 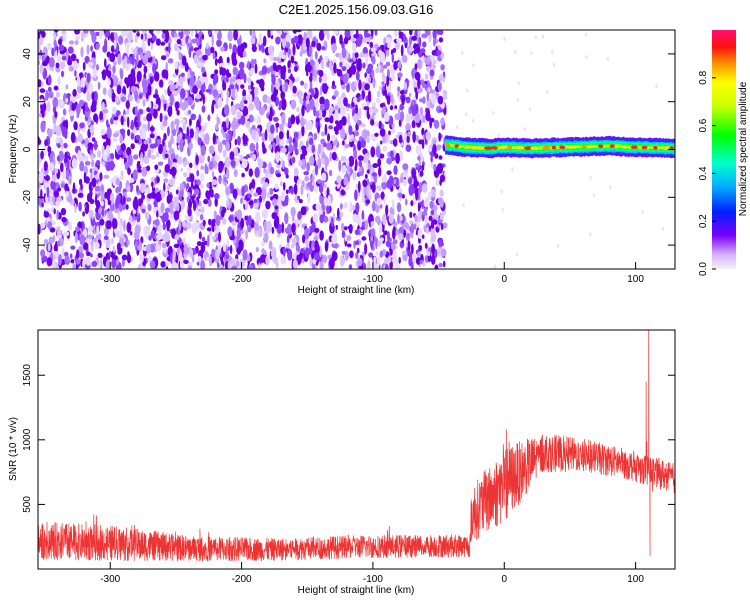 I want to click on snr-x-label: Height of straight line (km), so click(x=356, y=590).